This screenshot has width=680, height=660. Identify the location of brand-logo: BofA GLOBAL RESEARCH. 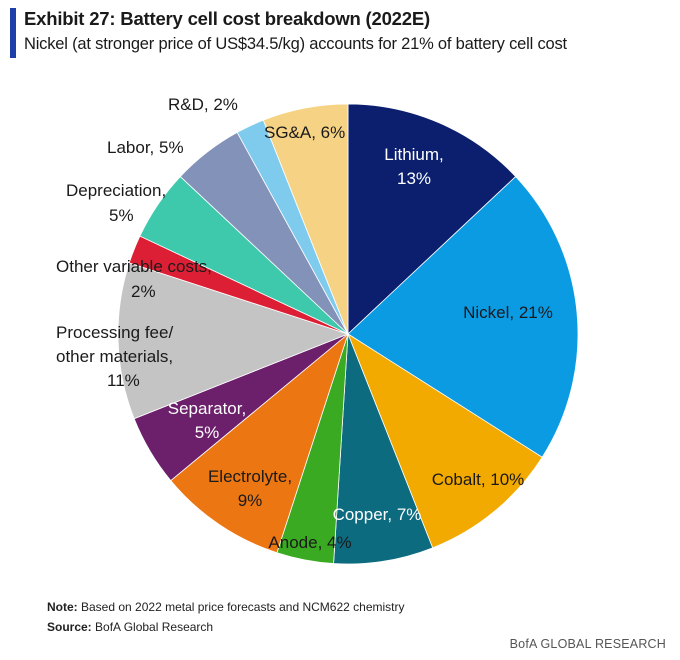
(587, 644).